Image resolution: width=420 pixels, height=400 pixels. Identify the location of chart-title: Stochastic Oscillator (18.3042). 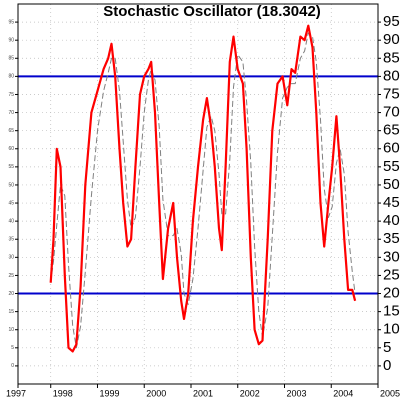
(212, 11).